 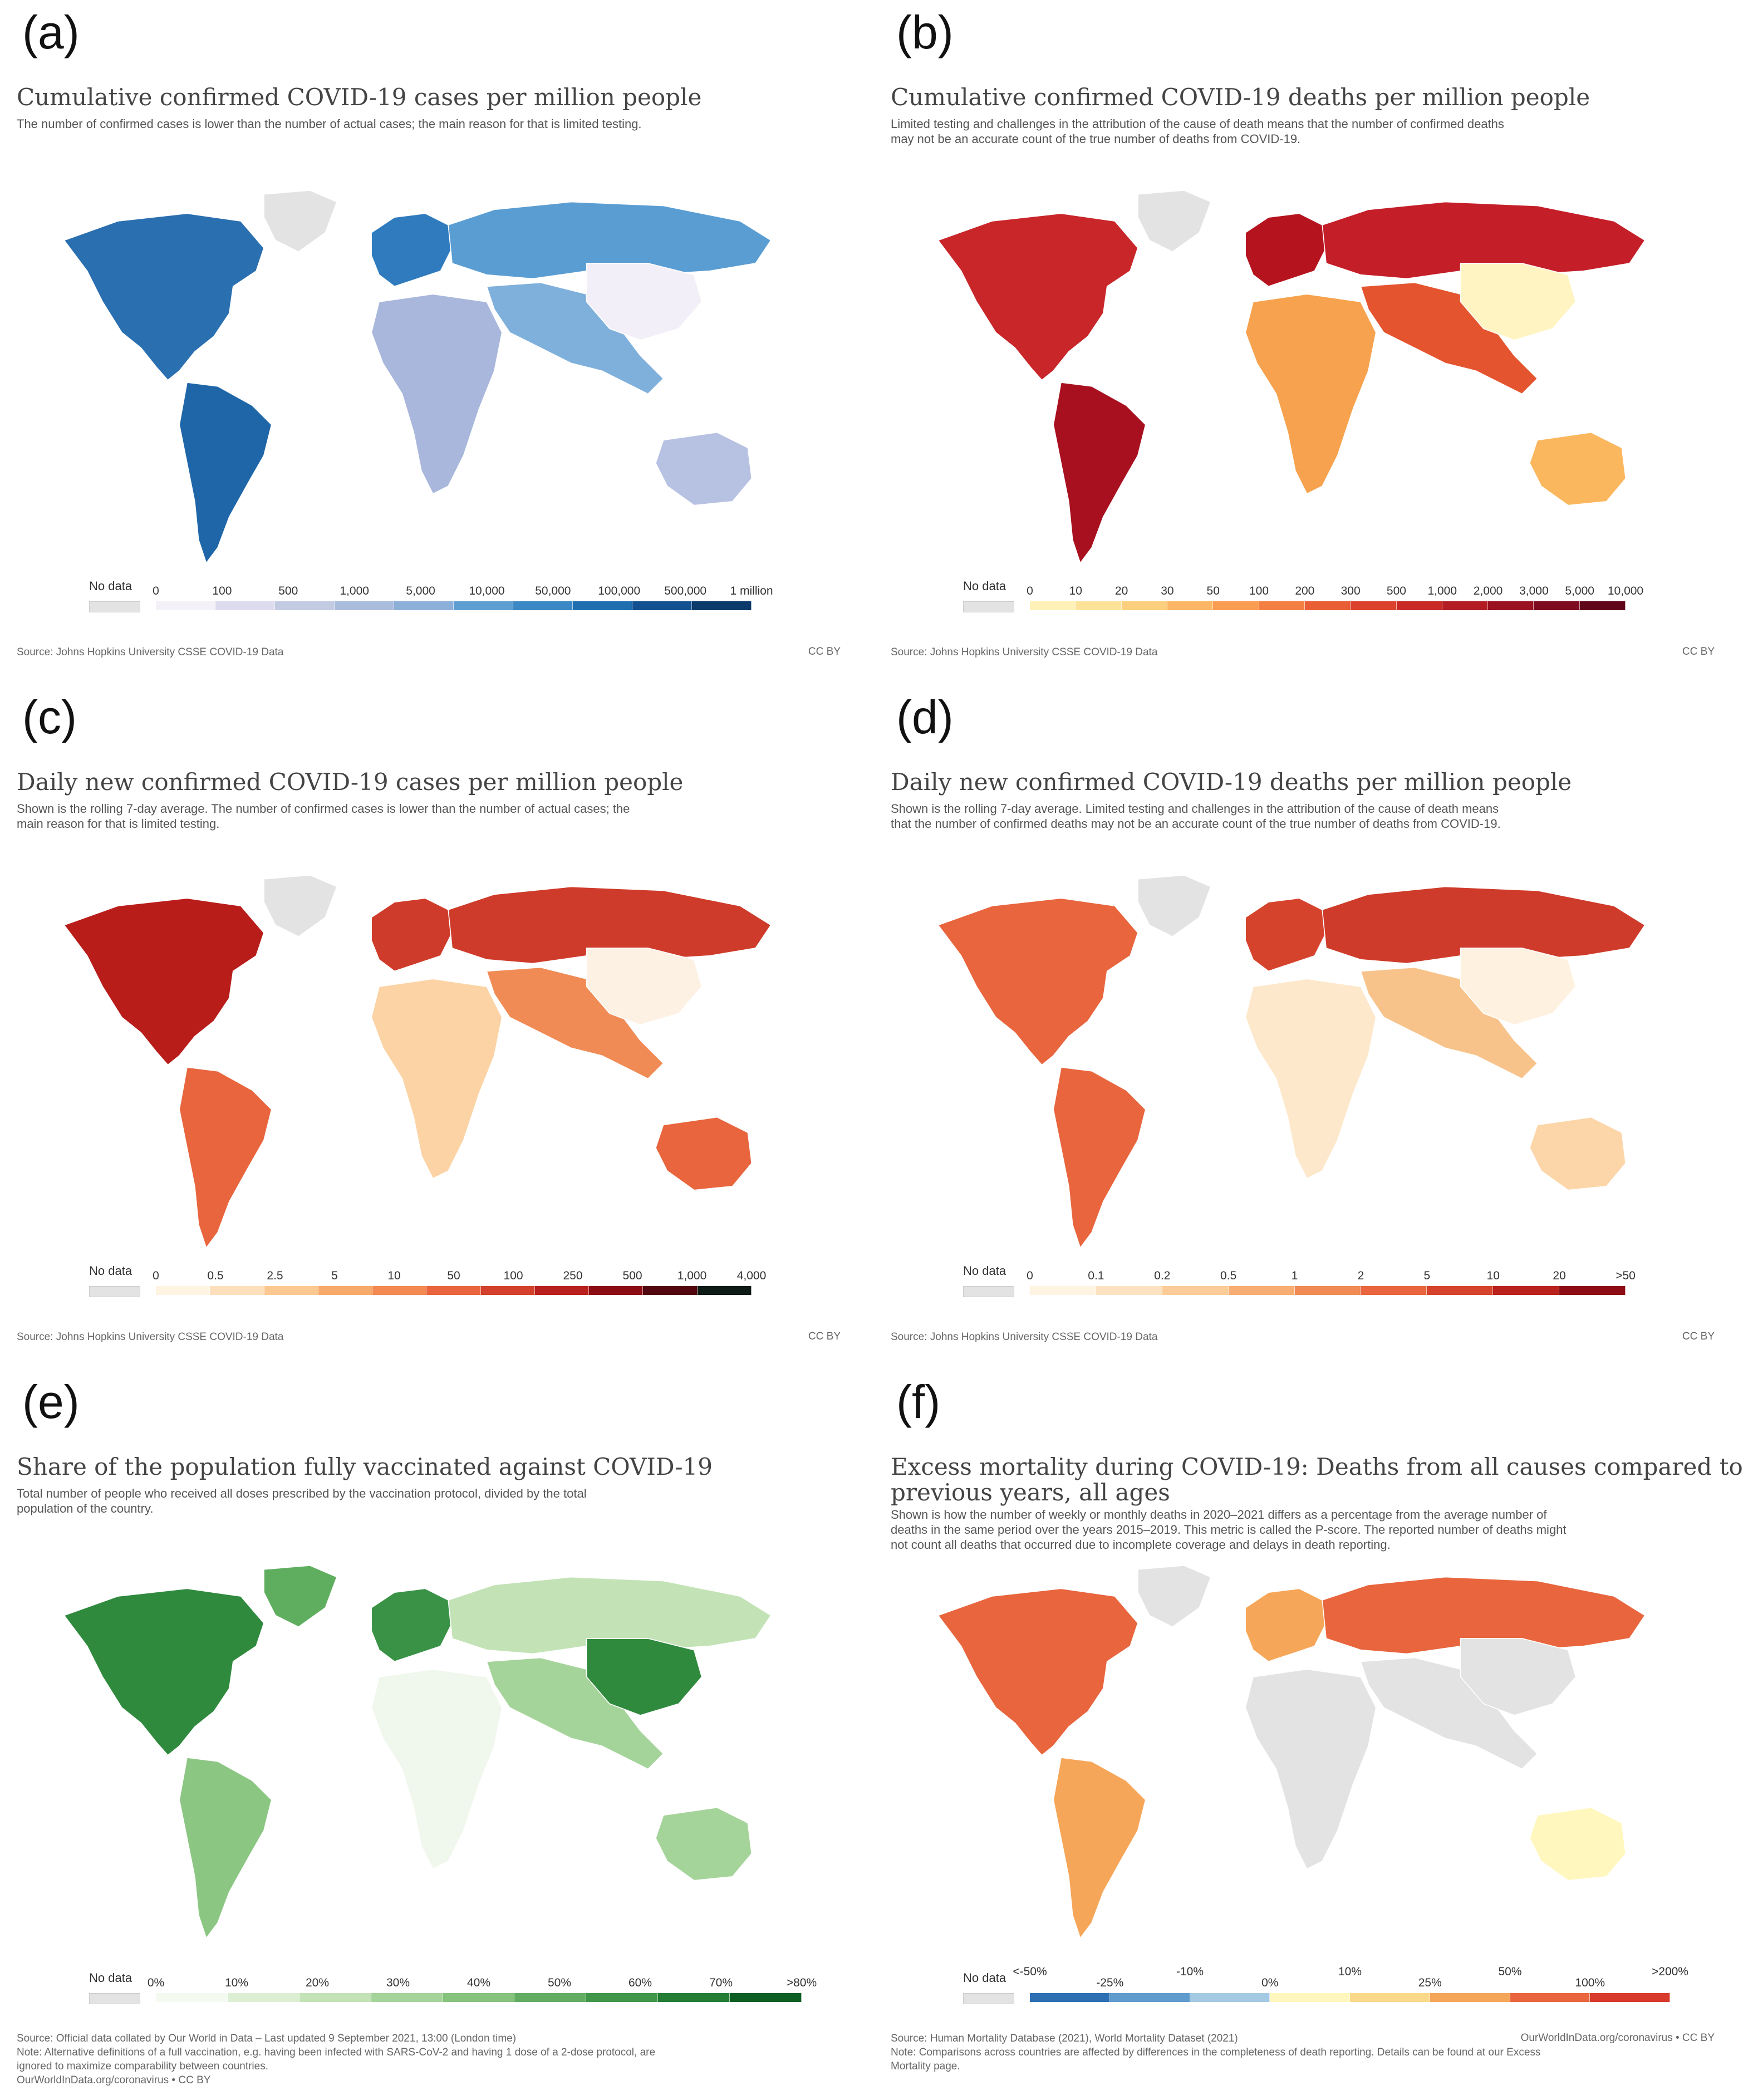 I want to click on legend-tick-label: 25%, so click(x=1430, y=1982).